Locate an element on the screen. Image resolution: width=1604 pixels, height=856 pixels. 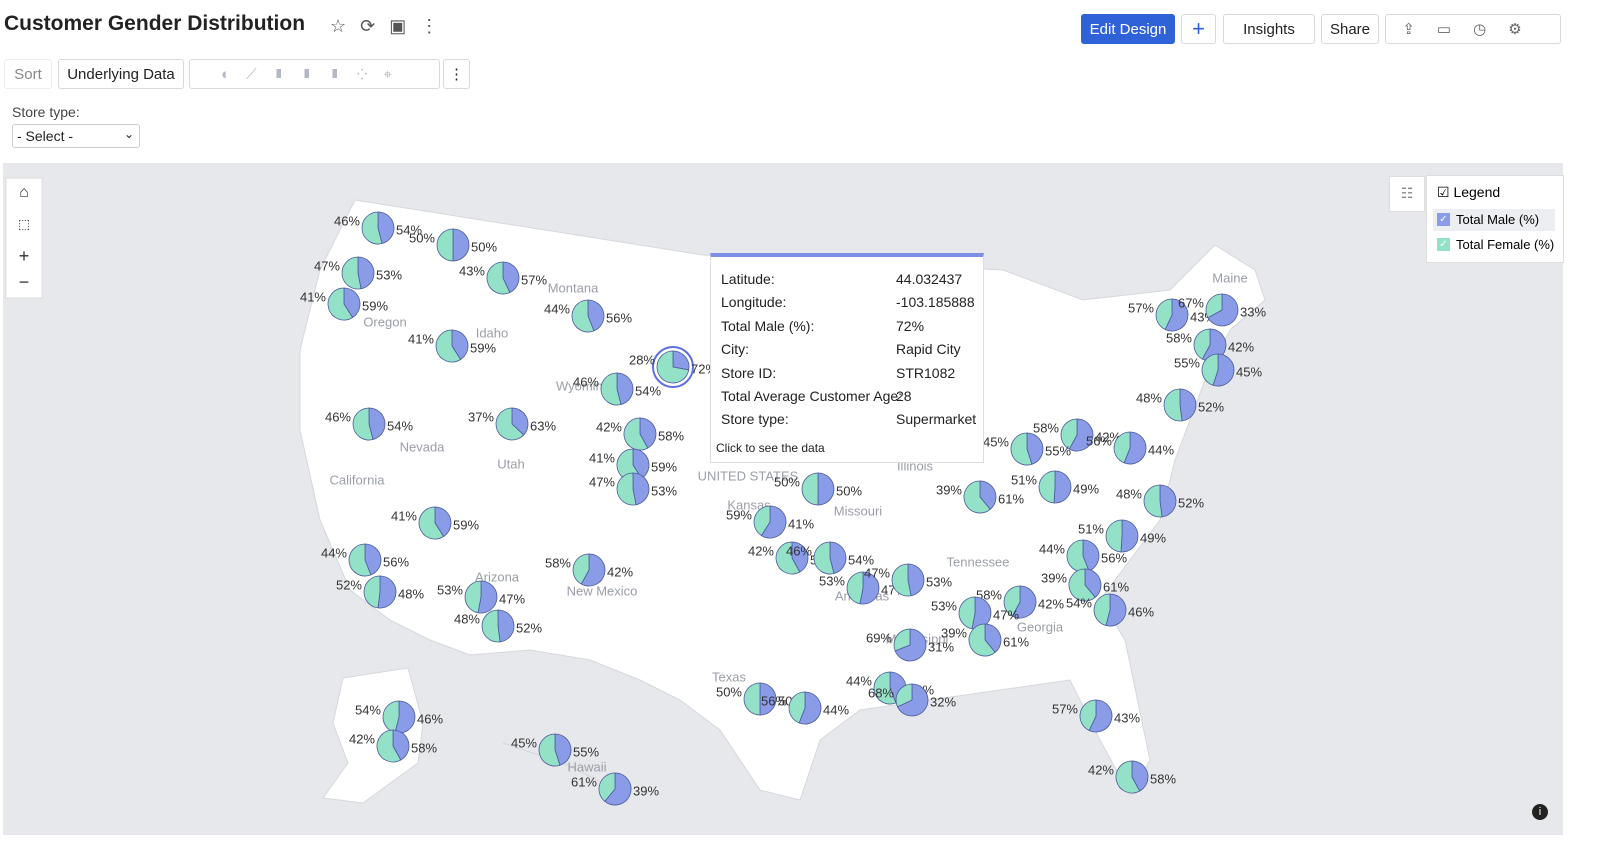
pie-label: 51% is located at coordinates (1091, 528).